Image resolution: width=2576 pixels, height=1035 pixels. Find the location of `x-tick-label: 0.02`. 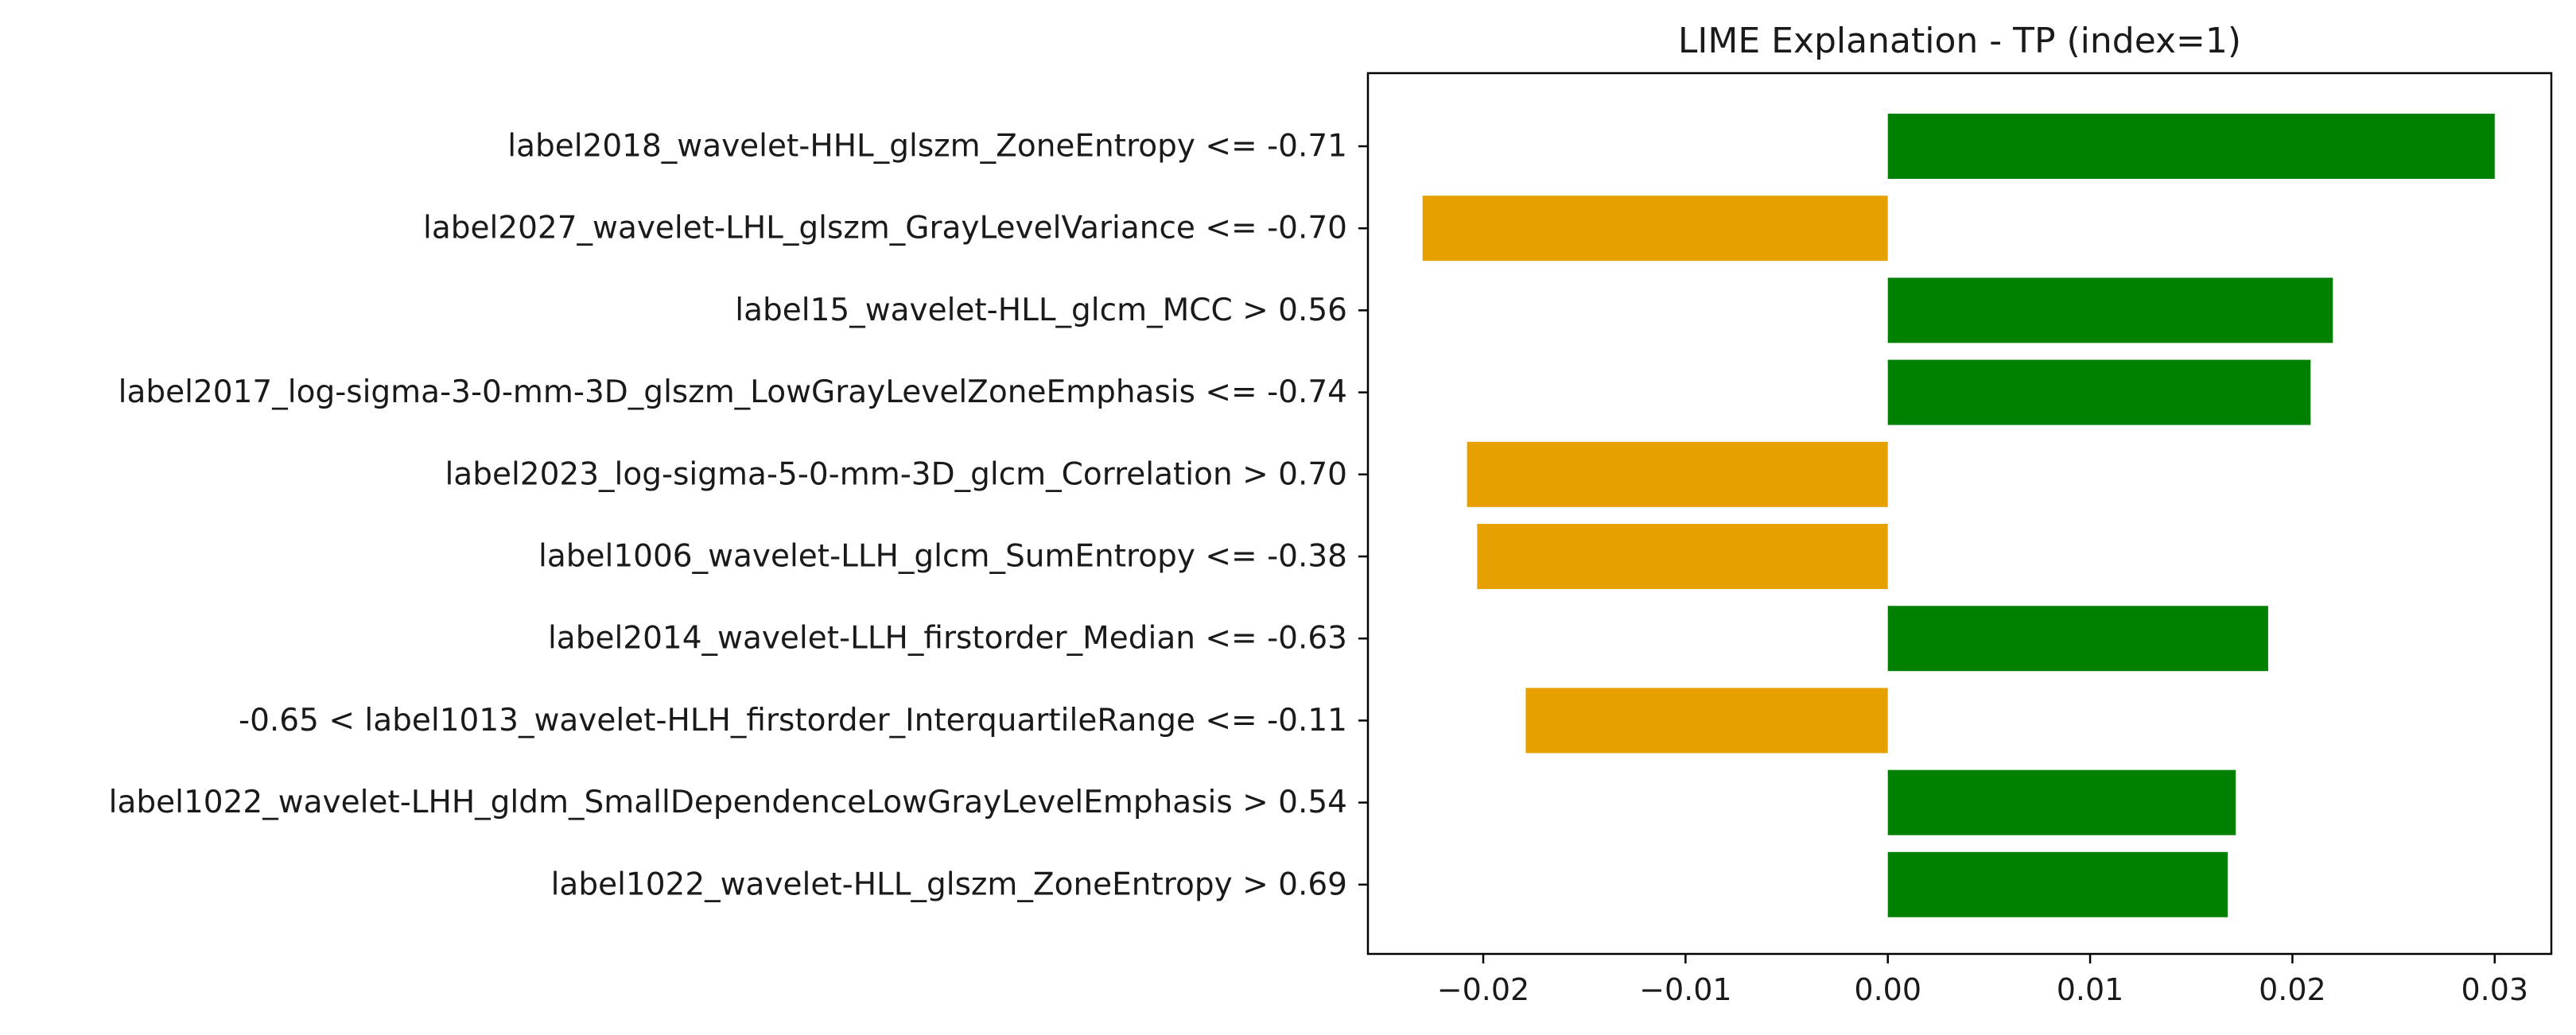

x-tick-label: 0.02 is located at coordinates (2292, 989).